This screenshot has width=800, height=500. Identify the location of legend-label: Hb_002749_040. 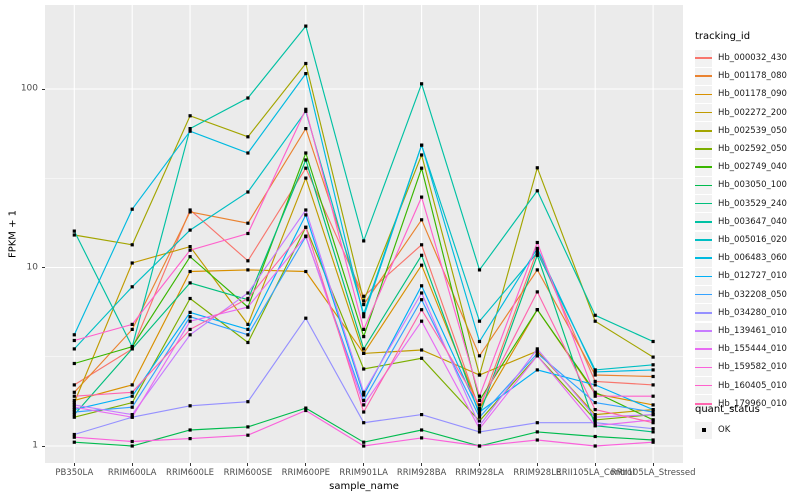
(752, 167).